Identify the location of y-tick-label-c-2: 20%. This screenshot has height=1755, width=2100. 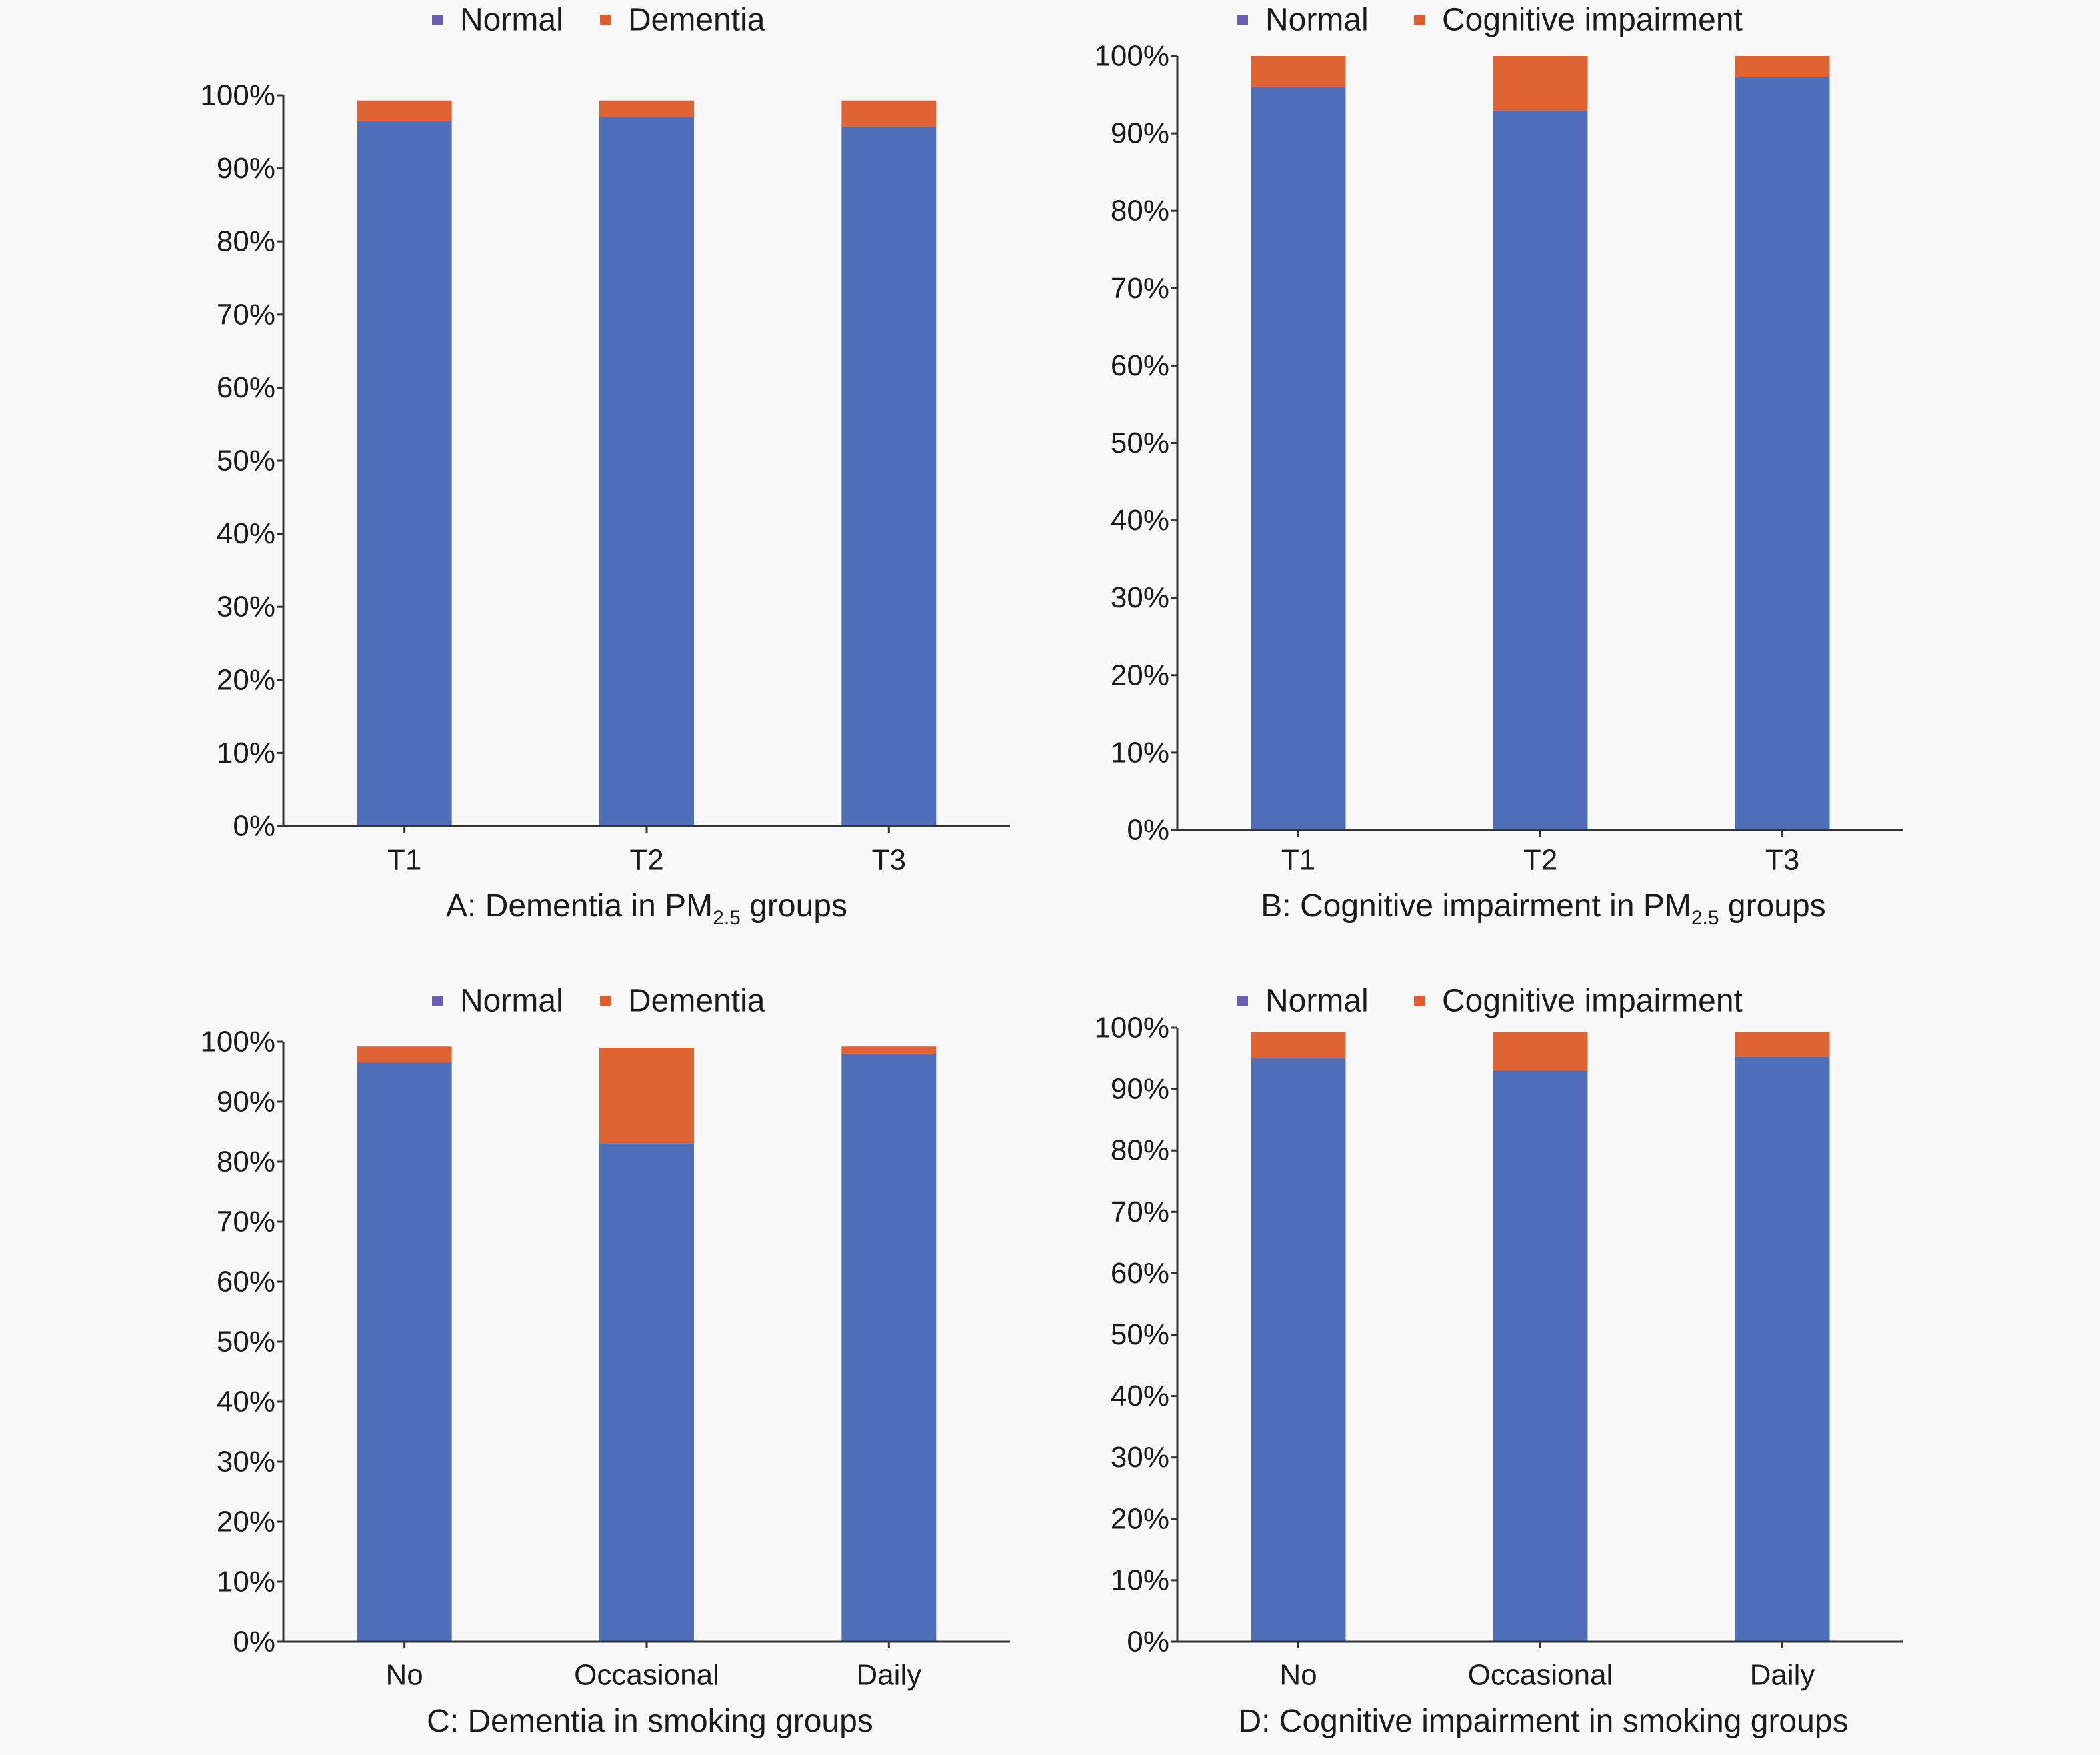
(246, 1522).